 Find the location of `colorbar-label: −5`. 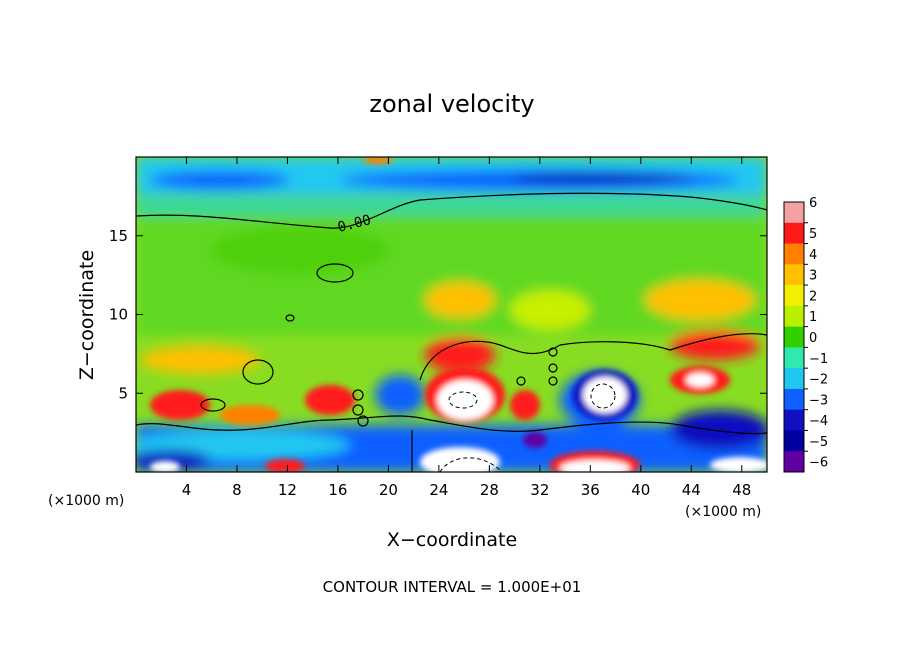

colorbar-label: −5 is located at coordinates (818, 442).